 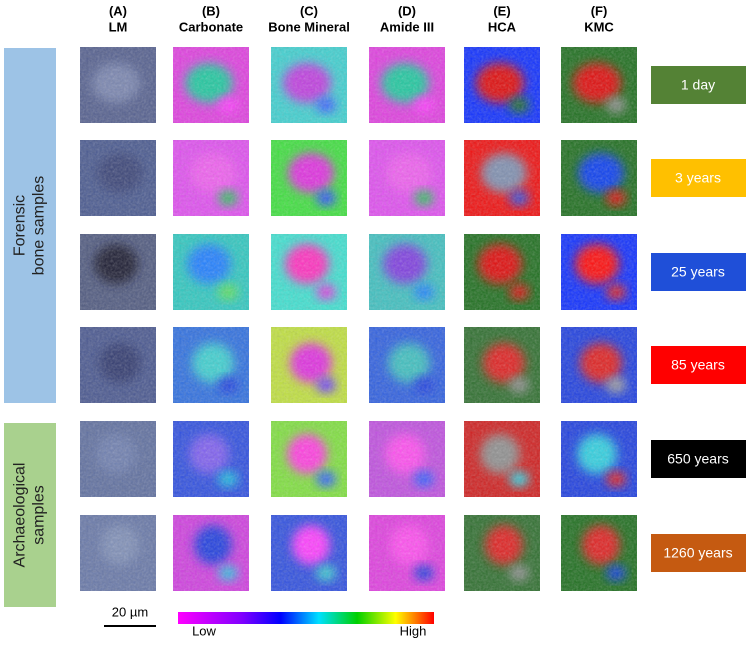 What do you see at coordinates (30, 515) in the screenshot?
I see `group-panel` at bounding box center [30, 515].